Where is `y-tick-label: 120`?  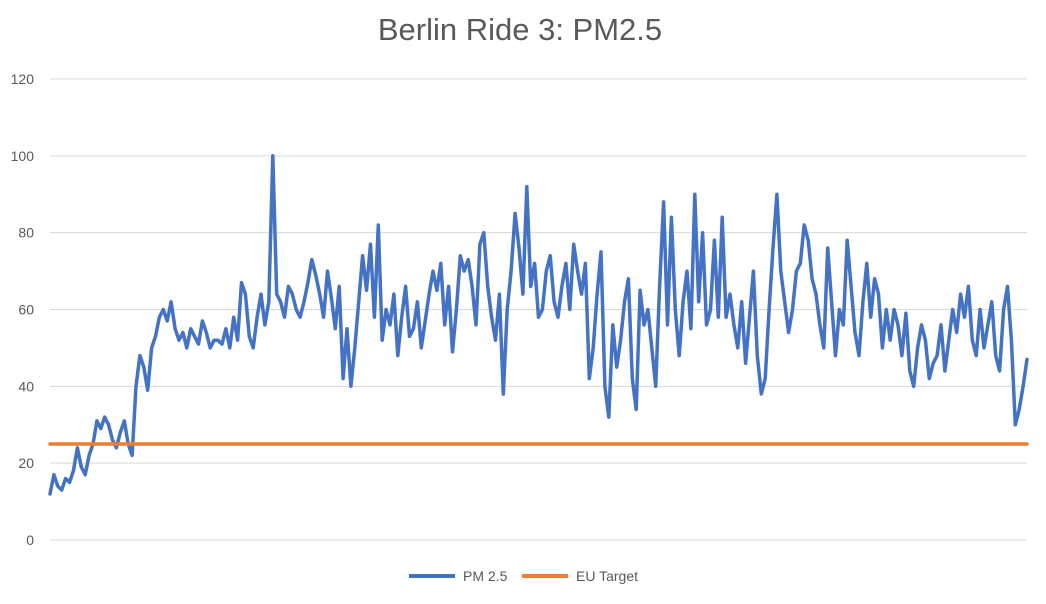 y-tick-label: 120 is located at coordinates (23, 79).